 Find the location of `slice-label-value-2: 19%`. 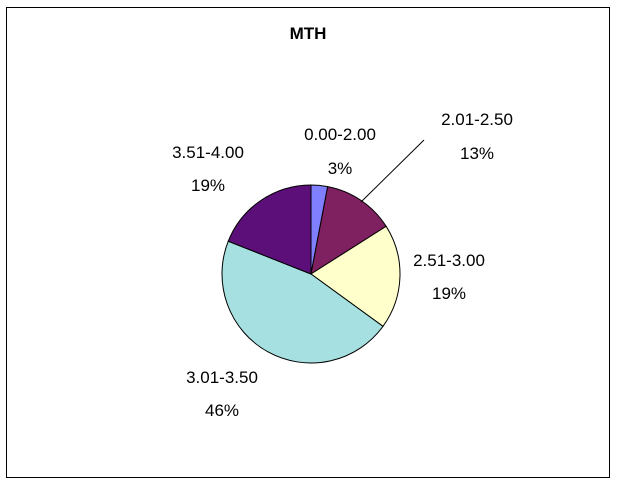

slice-label-value-2: 19% is located at coordinates (449, 293).